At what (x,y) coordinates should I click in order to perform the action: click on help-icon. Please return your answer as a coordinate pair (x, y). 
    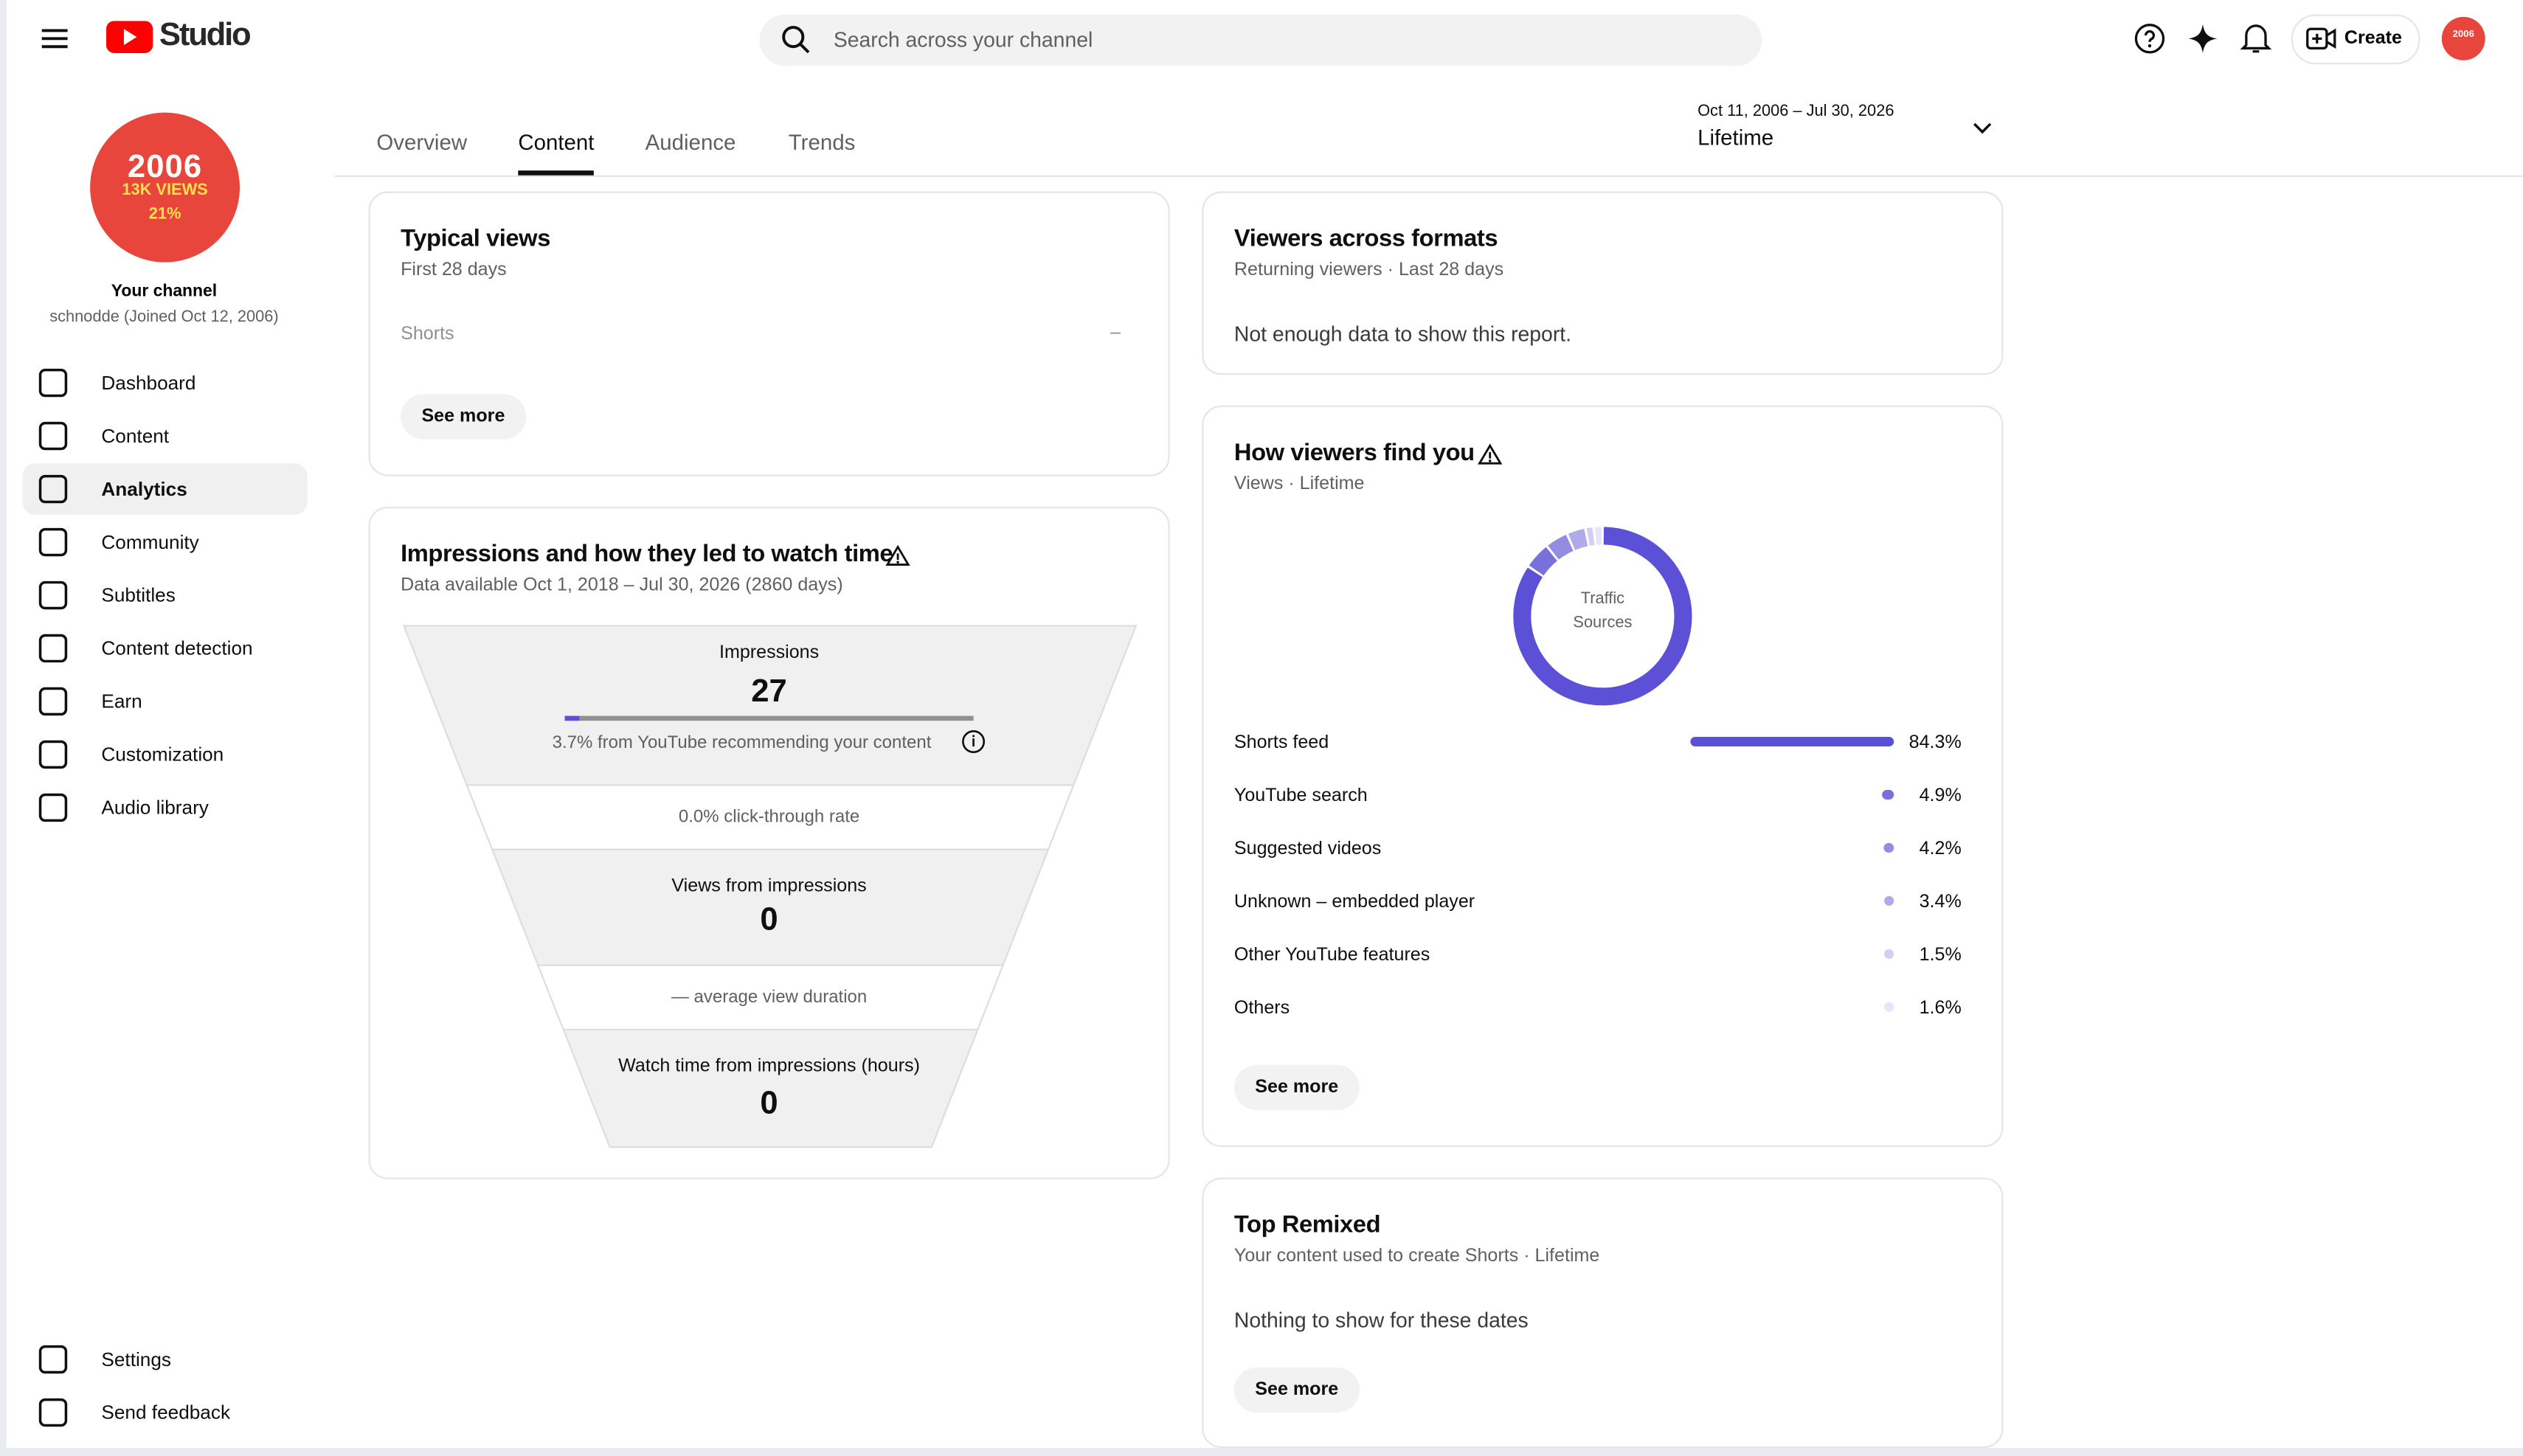
    Looking at the image, I should click on (2149, 39).